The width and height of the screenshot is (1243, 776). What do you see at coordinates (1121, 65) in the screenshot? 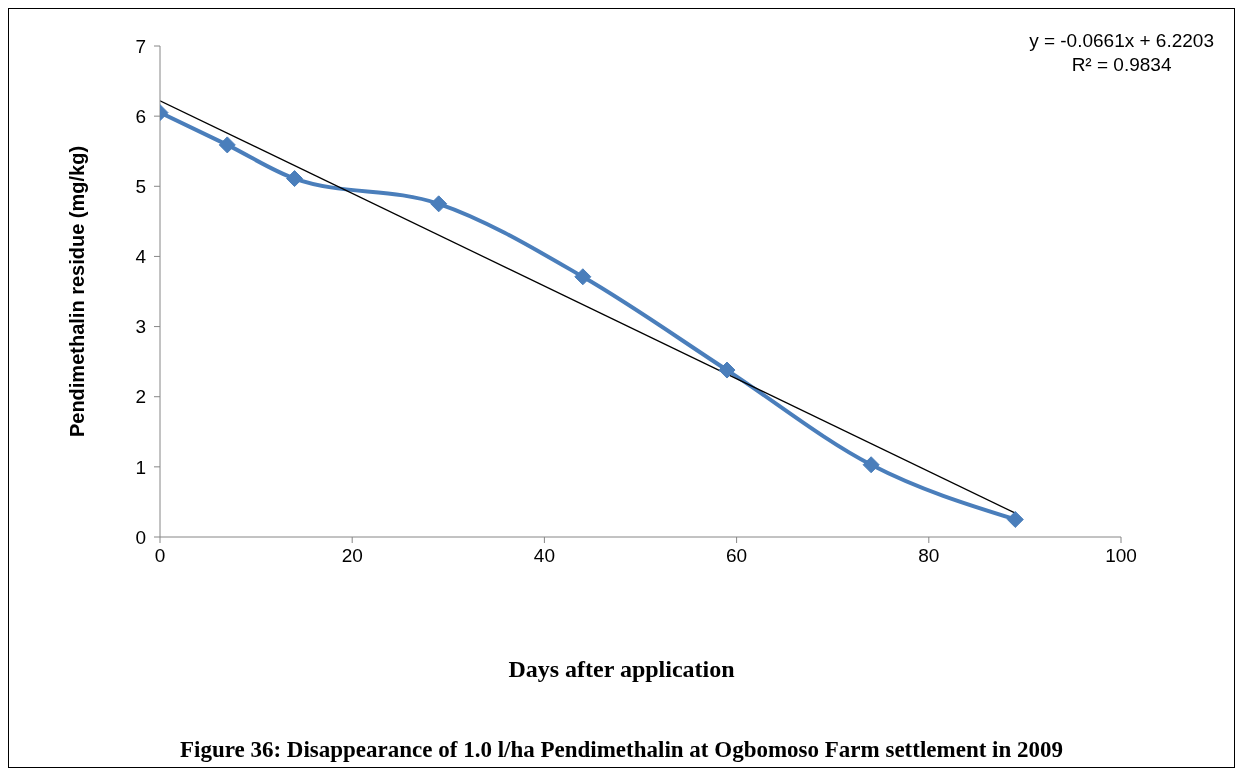
I see `annotation: R² = 0.9834` at bounding box center [1121, 65].